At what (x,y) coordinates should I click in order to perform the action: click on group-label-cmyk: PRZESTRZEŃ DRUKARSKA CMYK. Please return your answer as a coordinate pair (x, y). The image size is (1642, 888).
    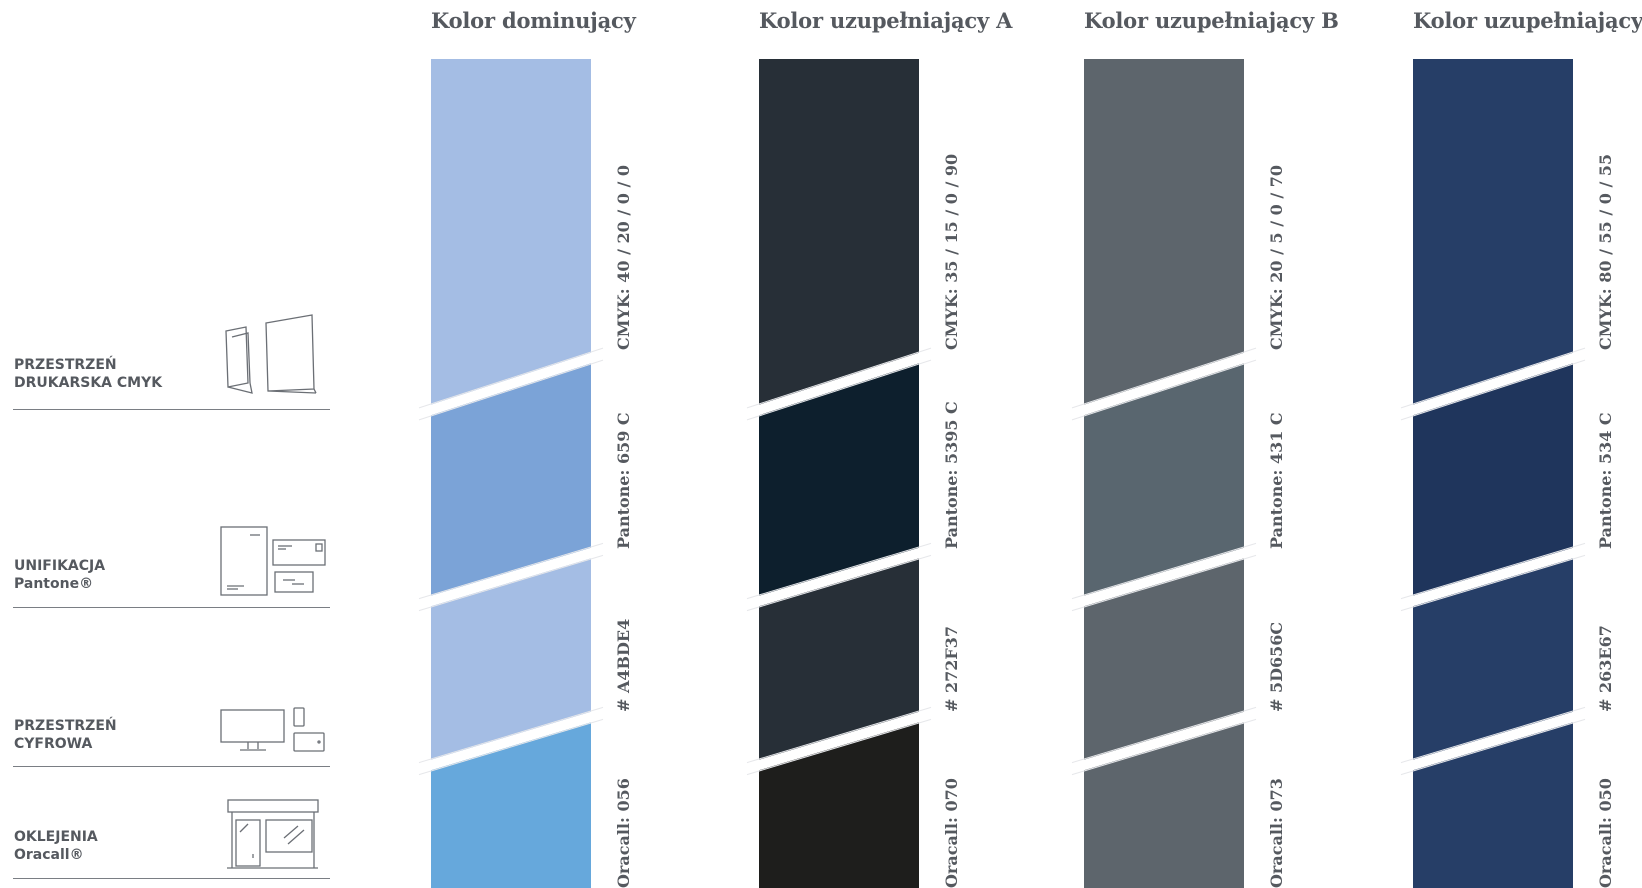
    Looking at the image, I should click on (88, 374).